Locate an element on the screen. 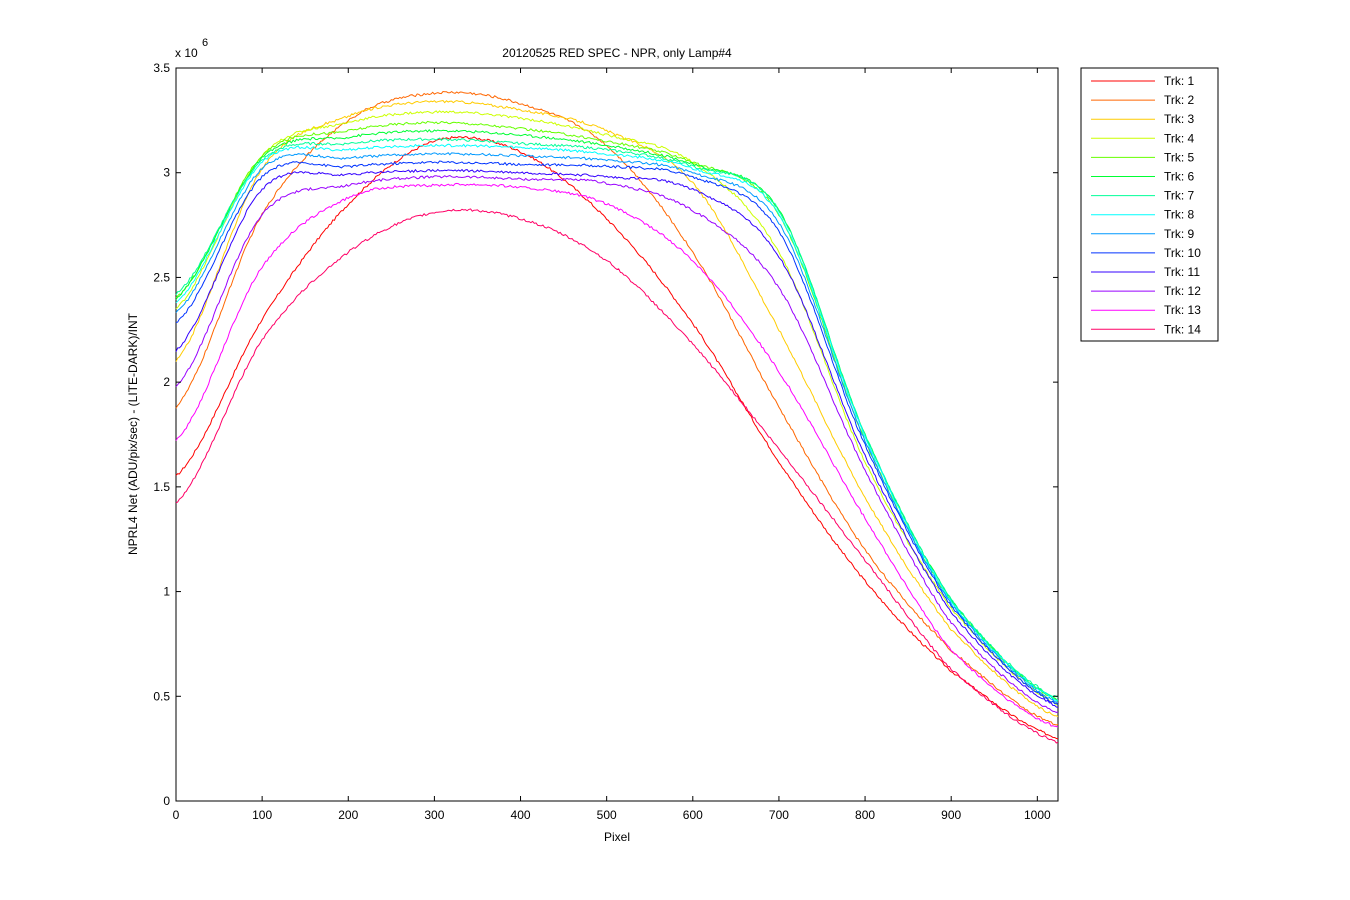 Image resolution: width=1350 pixels, height=900 pixels. legend-label: Trk: 6 is located at coordinates (1179, 177).